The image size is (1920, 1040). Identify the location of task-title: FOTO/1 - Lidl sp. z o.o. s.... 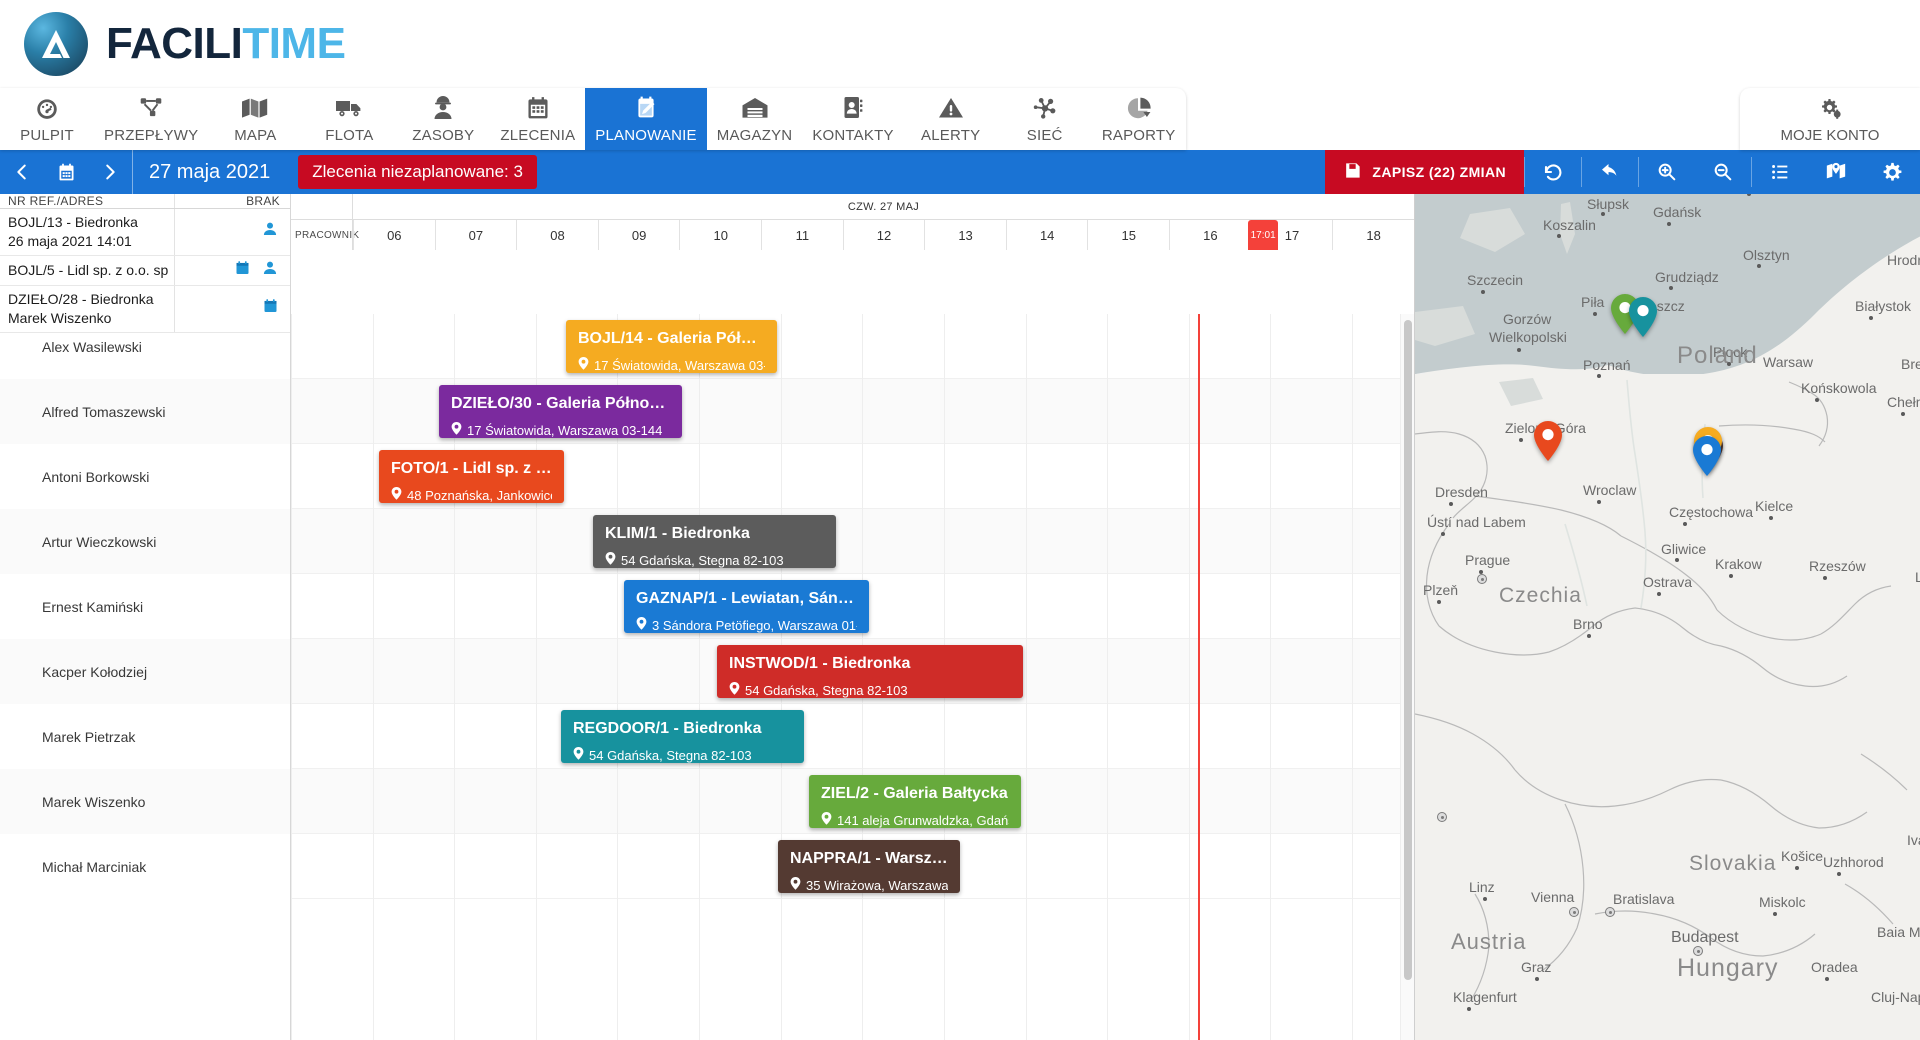
(471, 468).